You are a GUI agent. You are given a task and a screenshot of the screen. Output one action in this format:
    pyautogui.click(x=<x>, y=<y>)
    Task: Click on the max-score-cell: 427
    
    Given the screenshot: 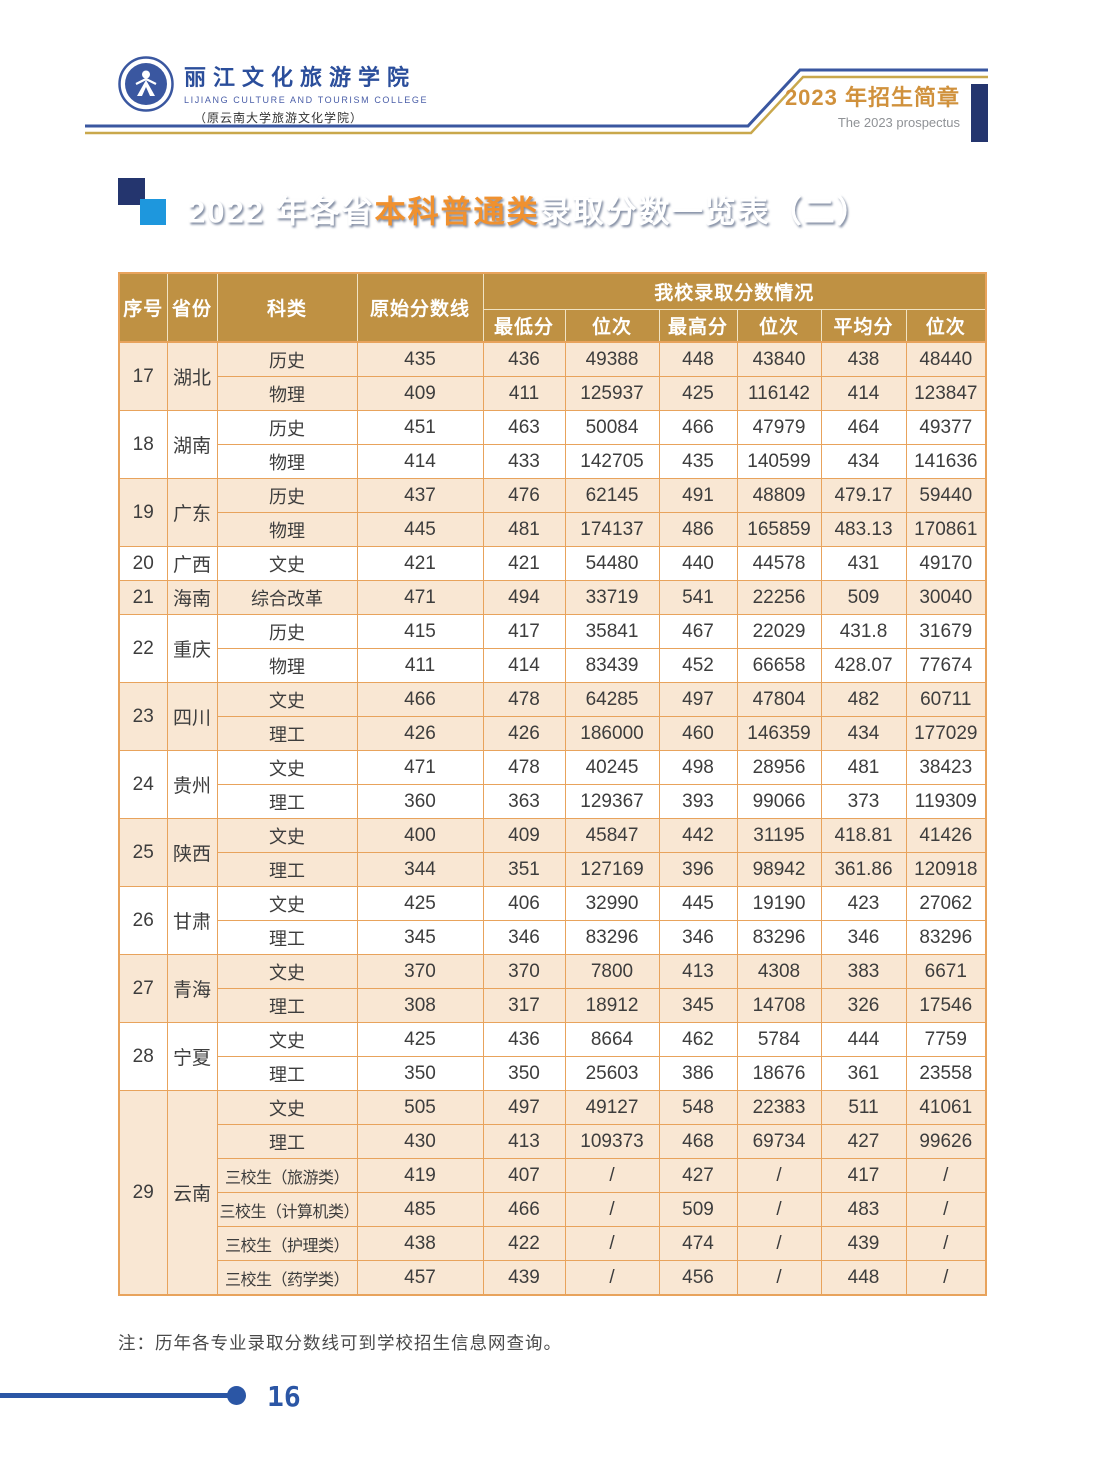 What is the action you would take?
    pyautogui.click(x=698, y=1175)
    